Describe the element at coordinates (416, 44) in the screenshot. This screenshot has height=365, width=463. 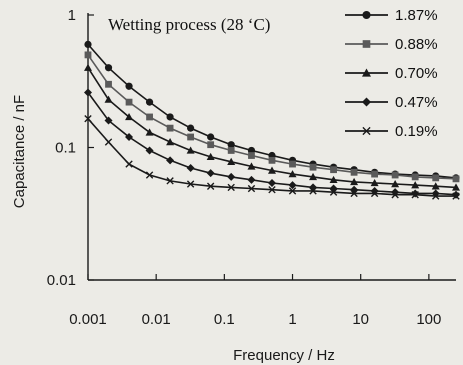
I see `legend-label: 0.88%` at that location.